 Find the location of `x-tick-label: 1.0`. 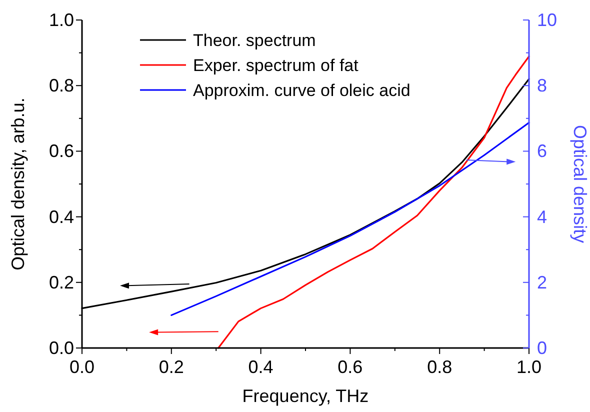

x-tick-label: 1.0 is located at coordinates (529, 367).